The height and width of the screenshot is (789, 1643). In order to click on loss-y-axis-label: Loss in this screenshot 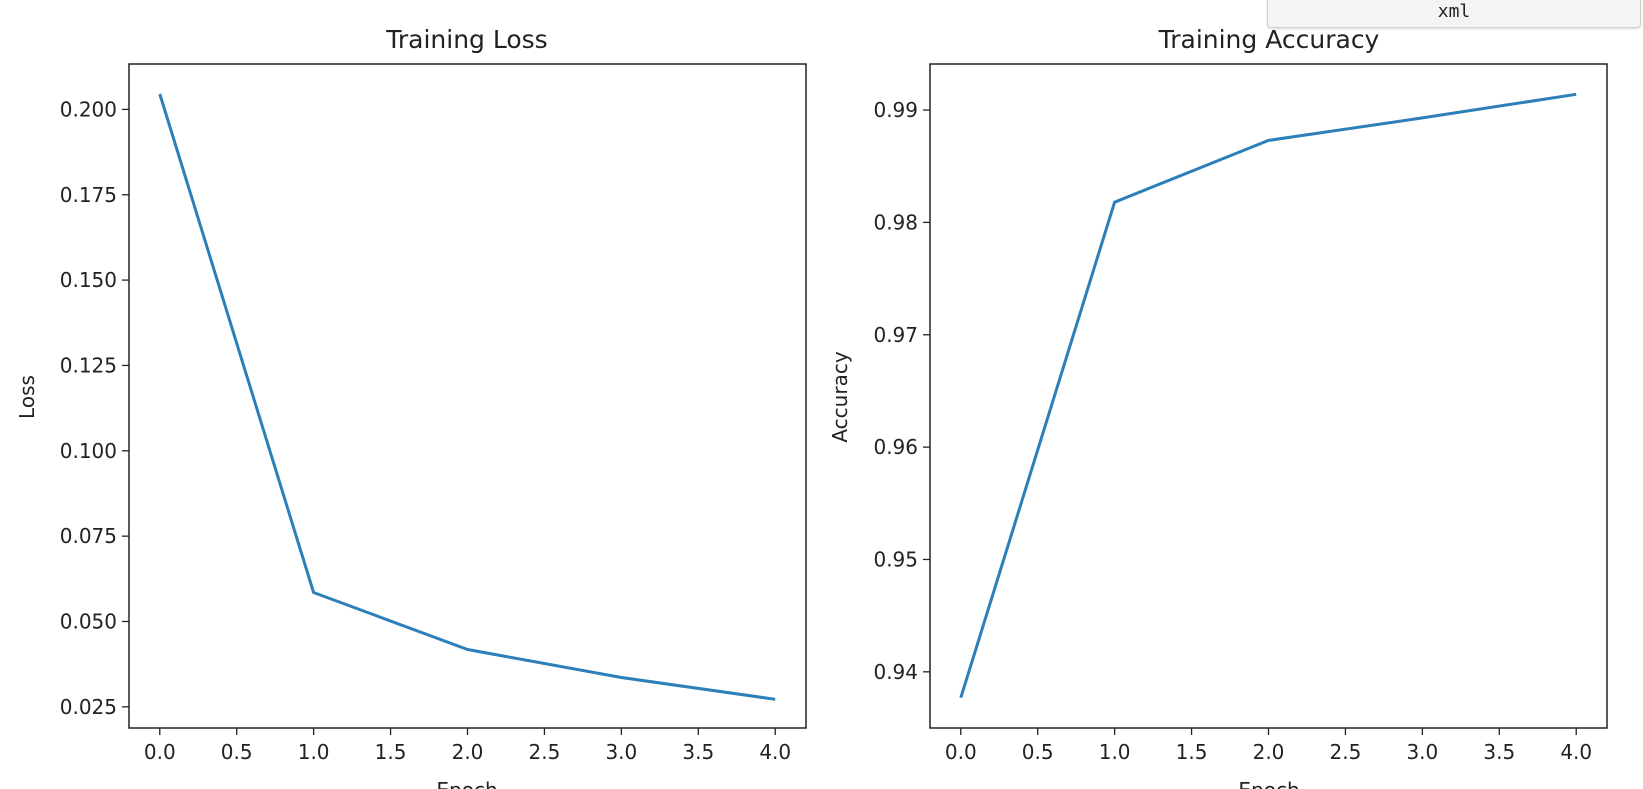, I will do `click(27, 397)`.